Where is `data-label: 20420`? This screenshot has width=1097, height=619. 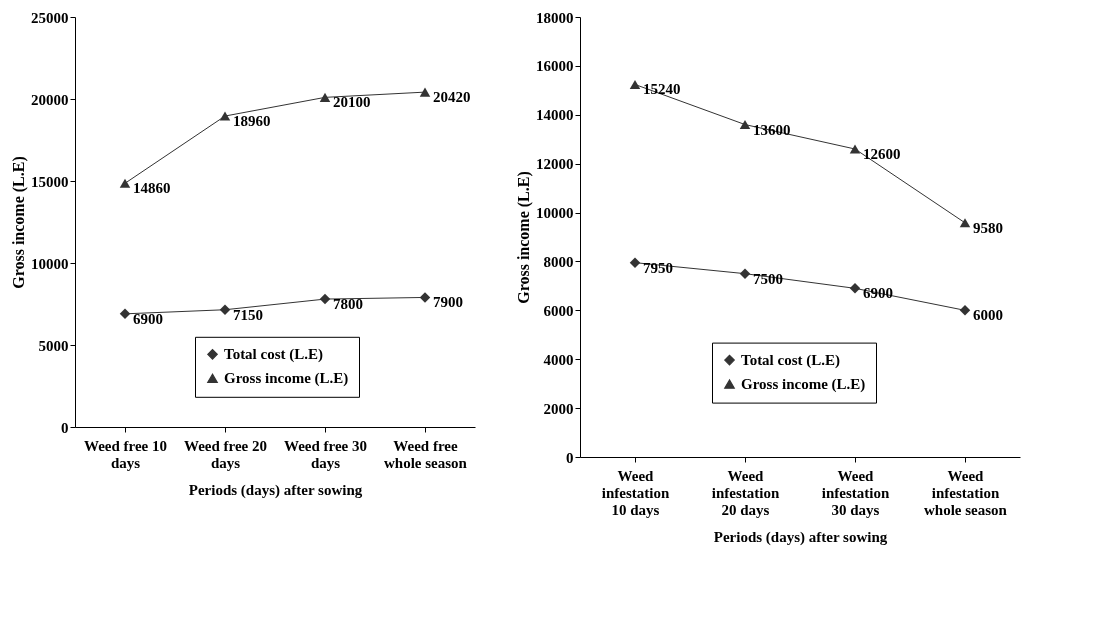 data-label: 20420 is located at coordinates (452, 97).